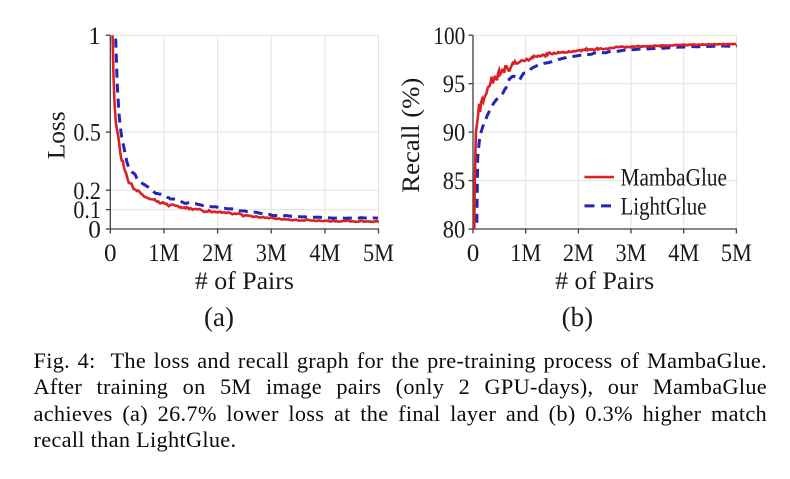 The height and width of the screenshot is (479, 790). I want to click on svg-text: MambaGlue, so click(674, 178).